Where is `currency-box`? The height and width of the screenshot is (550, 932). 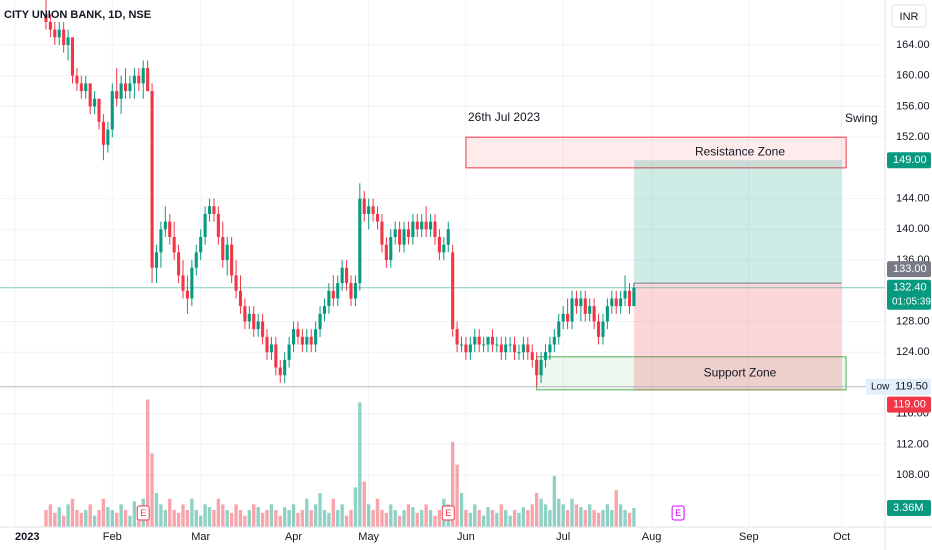 currency-box is located at coordinates (909, 16).